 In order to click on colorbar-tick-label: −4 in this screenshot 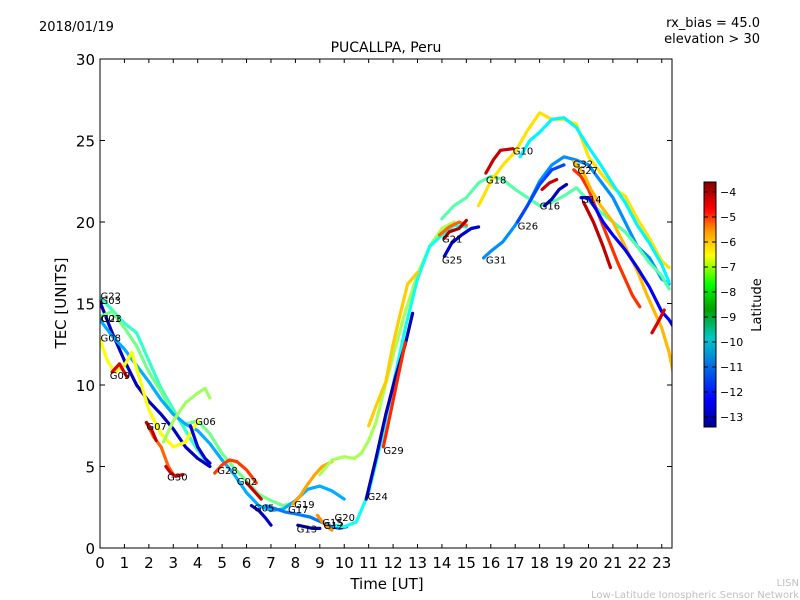, I will do `click(728, 192)`.